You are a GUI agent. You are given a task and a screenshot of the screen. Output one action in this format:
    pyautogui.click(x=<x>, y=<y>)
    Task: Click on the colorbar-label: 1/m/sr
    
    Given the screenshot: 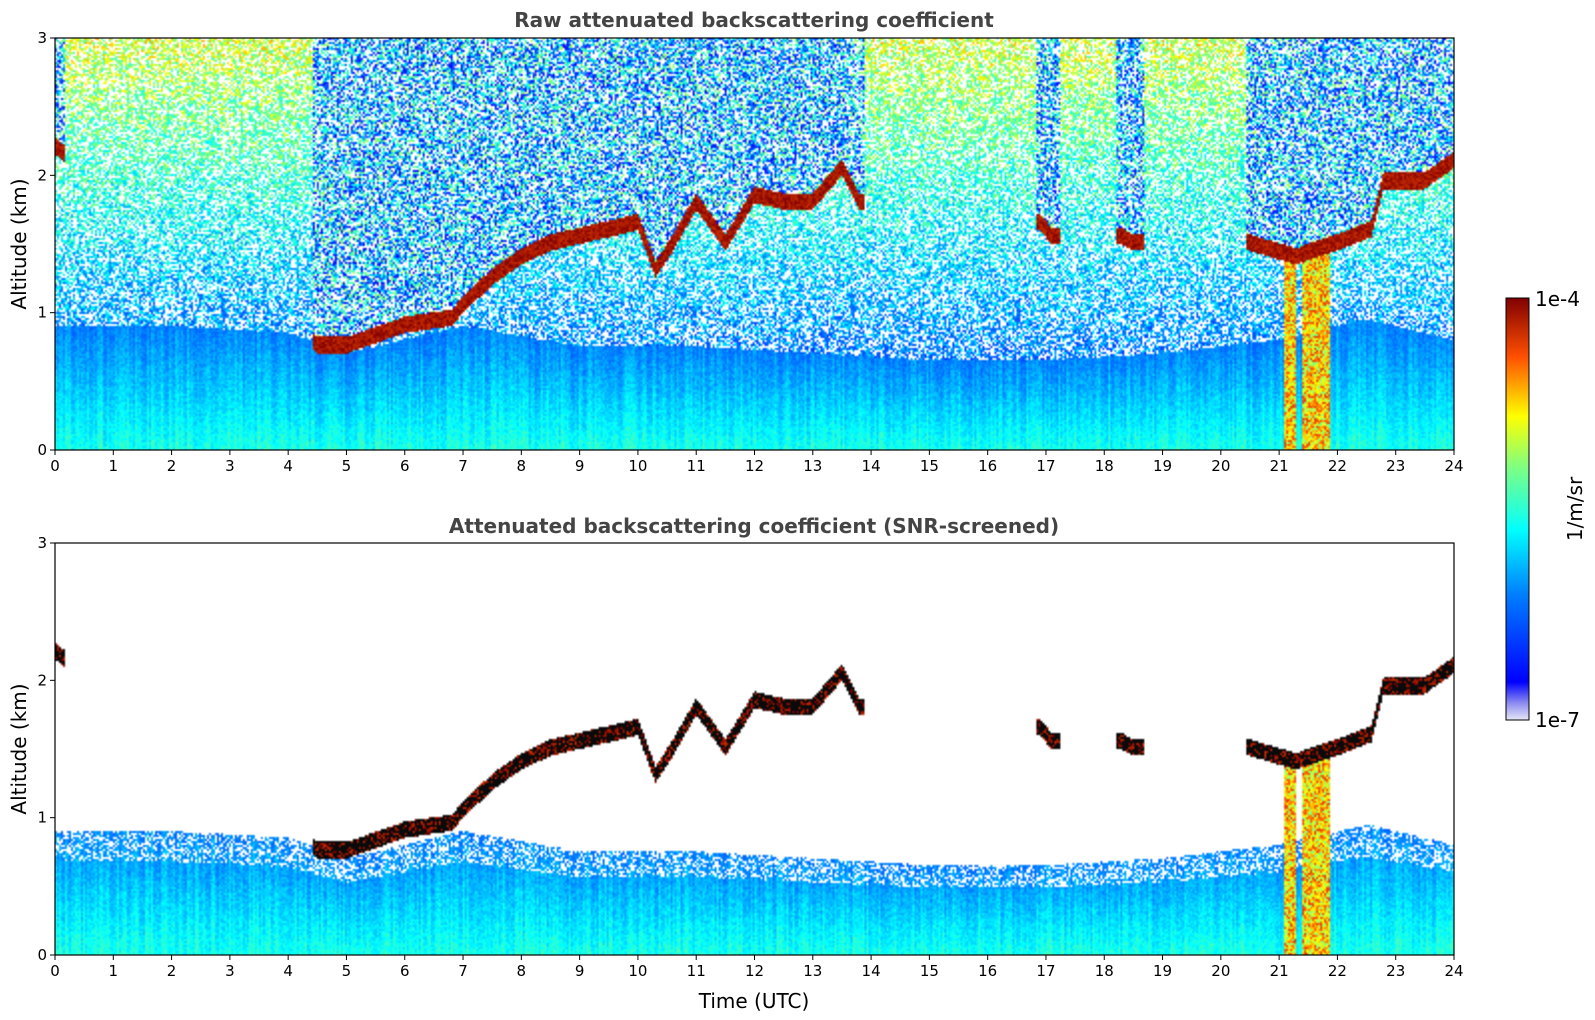 What is the action you would take?
    pyautogui.click(x=1575, y=508)
    